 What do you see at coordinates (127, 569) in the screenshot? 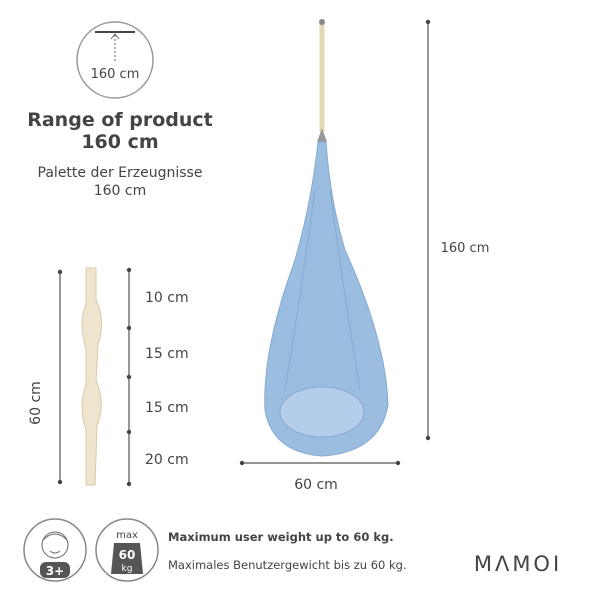
I see `weight-badge-unit: kg` at bounding box center [127, 569].